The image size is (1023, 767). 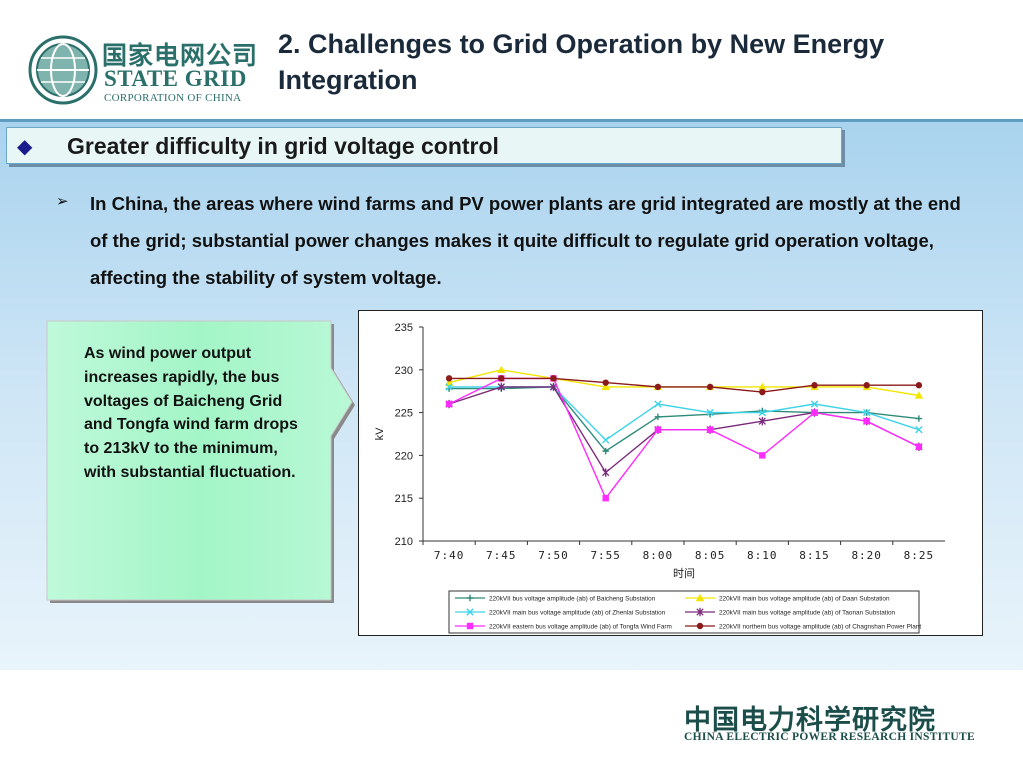 I want to click on logo-chinese-name: 国家电网公司, so click(x=180, y=55).